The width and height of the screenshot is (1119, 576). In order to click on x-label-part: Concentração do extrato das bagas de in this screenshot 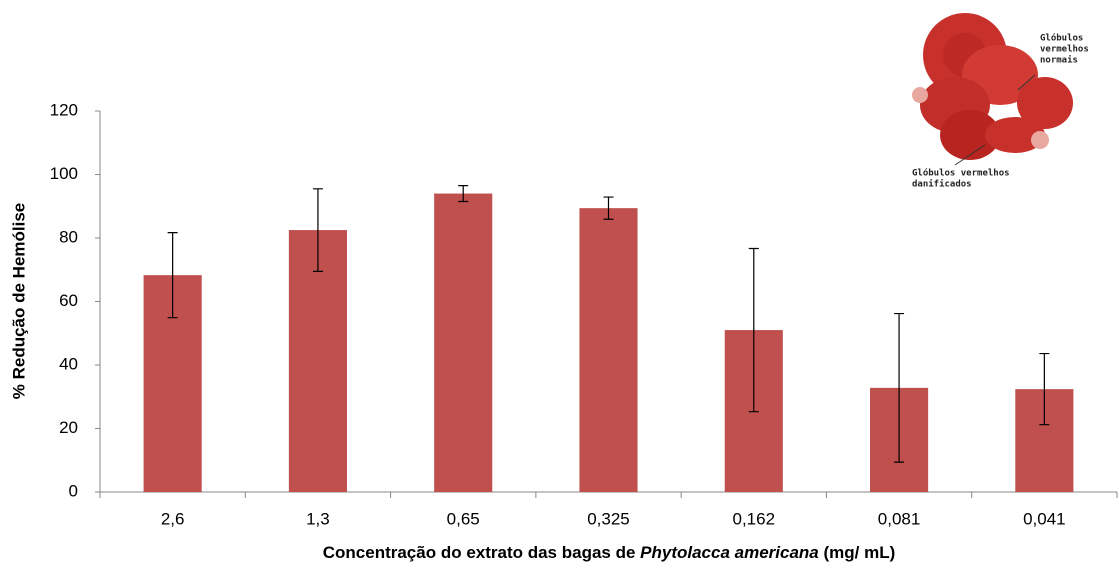, I will do `click(481, 552)`.